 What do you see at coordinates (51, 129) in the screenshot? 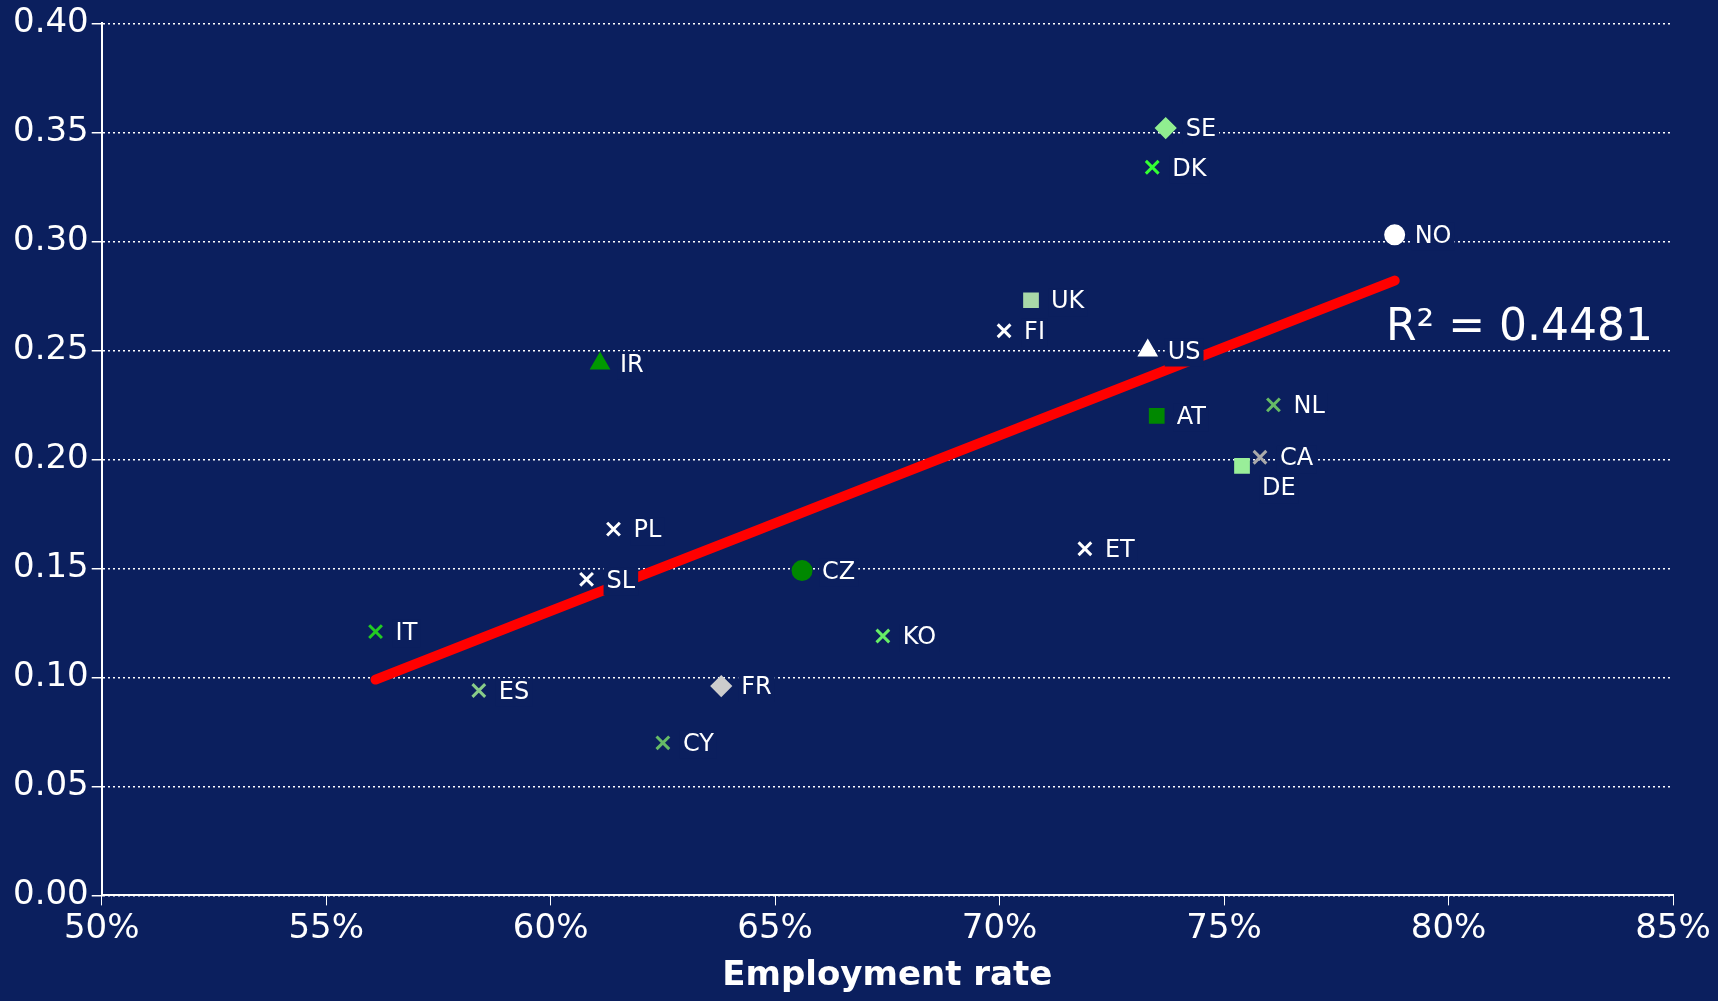
I see `y-tick-label: 0.35` at bounding box center [51, 129].